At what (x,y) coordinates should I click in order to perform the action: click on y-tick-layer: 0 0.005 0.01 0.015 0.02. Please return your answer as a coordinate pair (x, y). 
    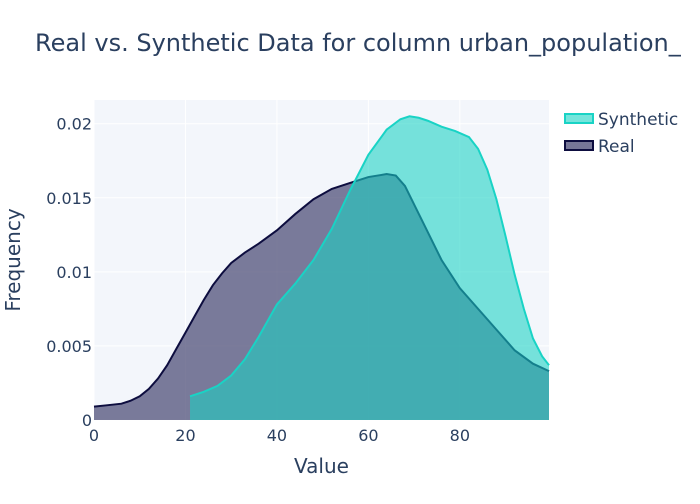
    Looking at the image, I should click on (69, 272).